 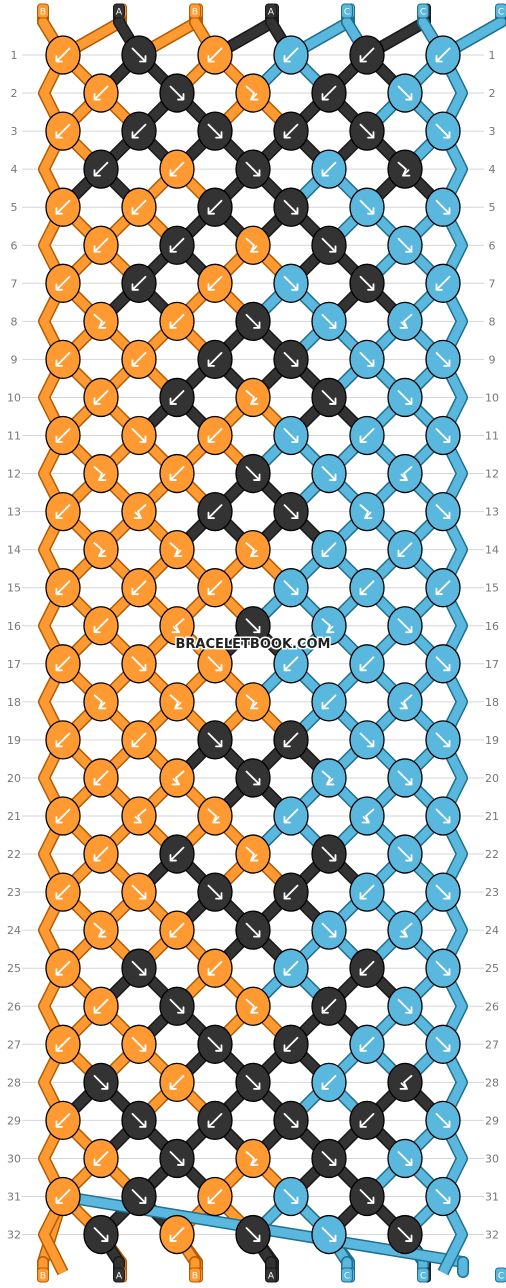 What do you see at coordinates (14, 854) in the screenshot?
I see `row-number-left: 22` at bounding box center [14, 854].